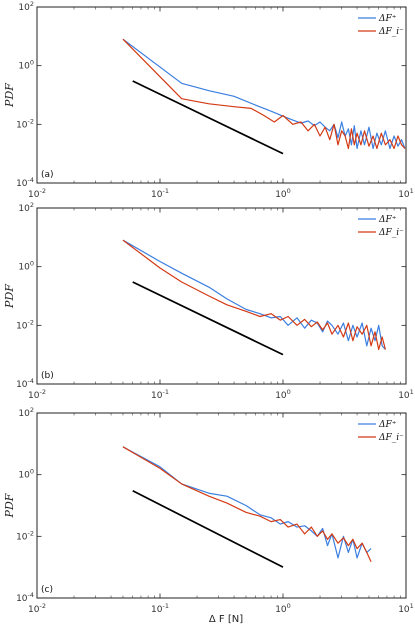  What do you see at coordinates (47, 175) in the screenshot?
I see `panel-label: (a)` at bounding box center [47, 175].